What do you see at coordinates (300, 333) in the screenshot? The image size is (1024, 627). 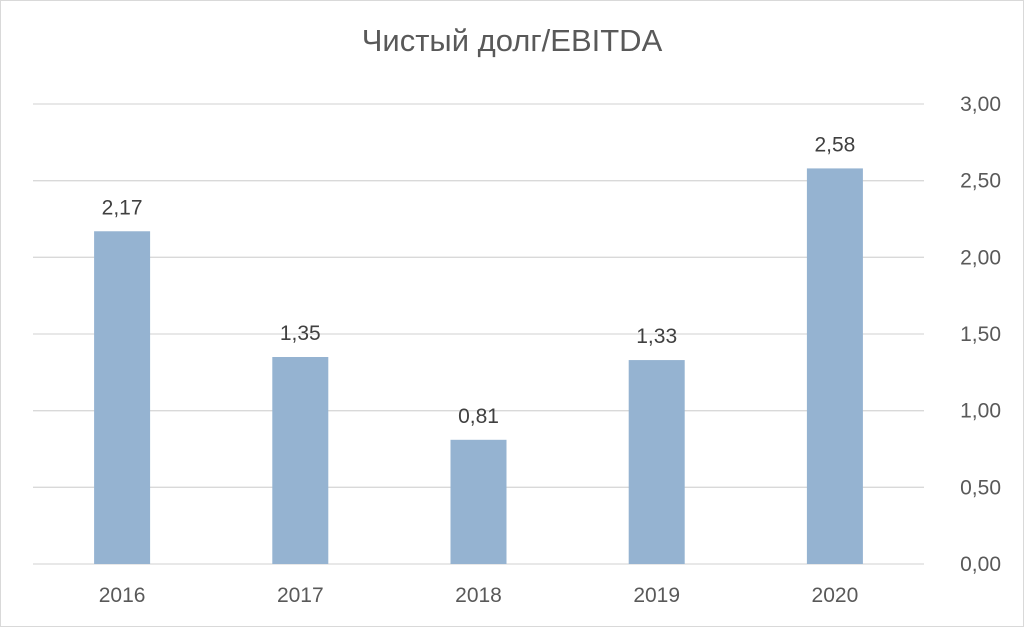 I see `data-label: 1,35` at bounding box center [300, 333].